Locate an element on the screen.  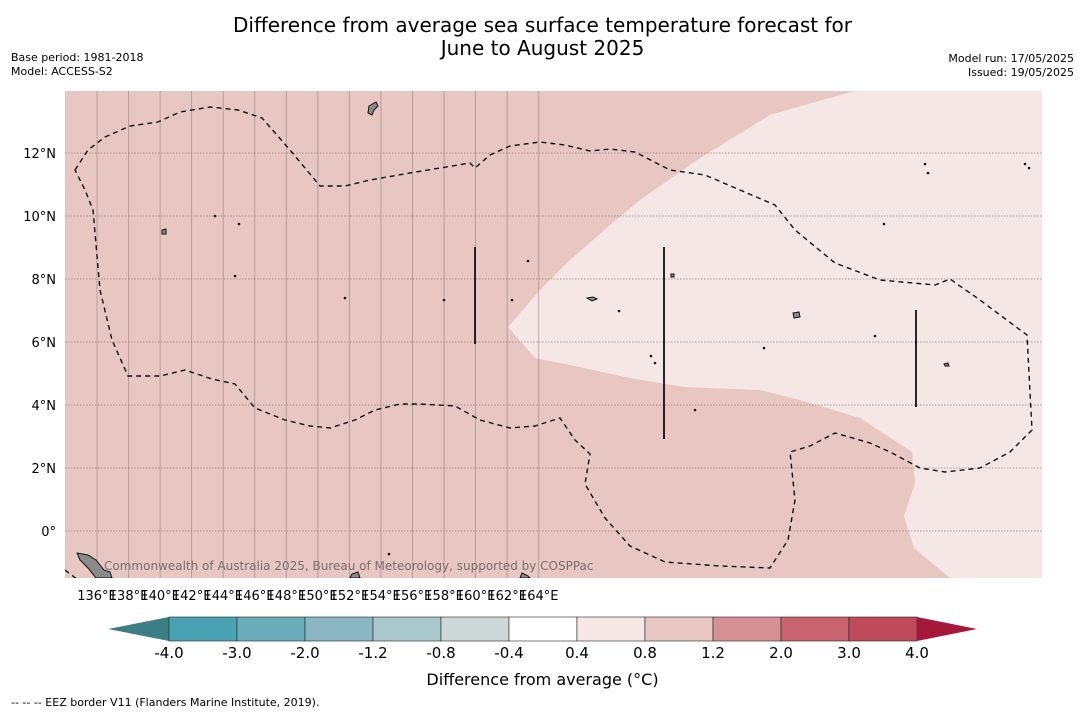
lat-tick-label: 6°N is located at coordinates (44, 343).